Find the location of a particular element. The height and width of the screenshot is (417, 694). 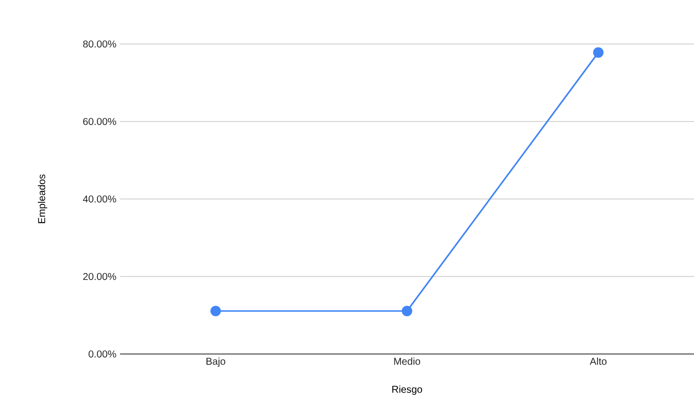

x-tick-label: Bajo is located at coordinates (216, 362).